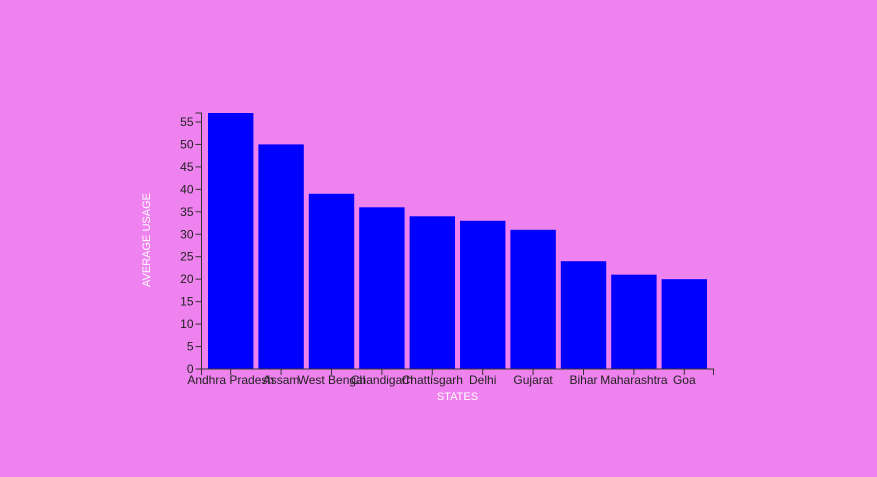 The width and height of the screenshot is (877, 477). What do you see at coordinates (583, 380) in the screenshot?
I see `x-tick-label: Bihar` at bounding box center [583, 380].